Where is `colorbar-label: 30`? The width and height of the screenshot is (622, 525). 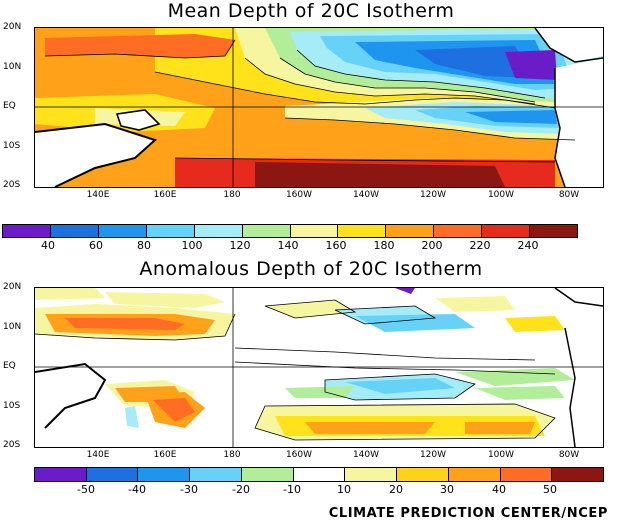 colorbar-label: 30 is located at coordinates (447, 489).